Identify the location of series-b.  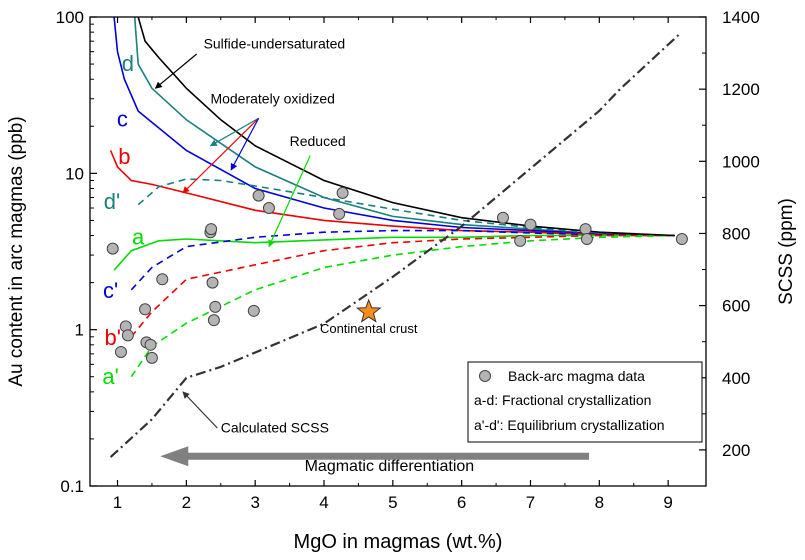
(392, 193).